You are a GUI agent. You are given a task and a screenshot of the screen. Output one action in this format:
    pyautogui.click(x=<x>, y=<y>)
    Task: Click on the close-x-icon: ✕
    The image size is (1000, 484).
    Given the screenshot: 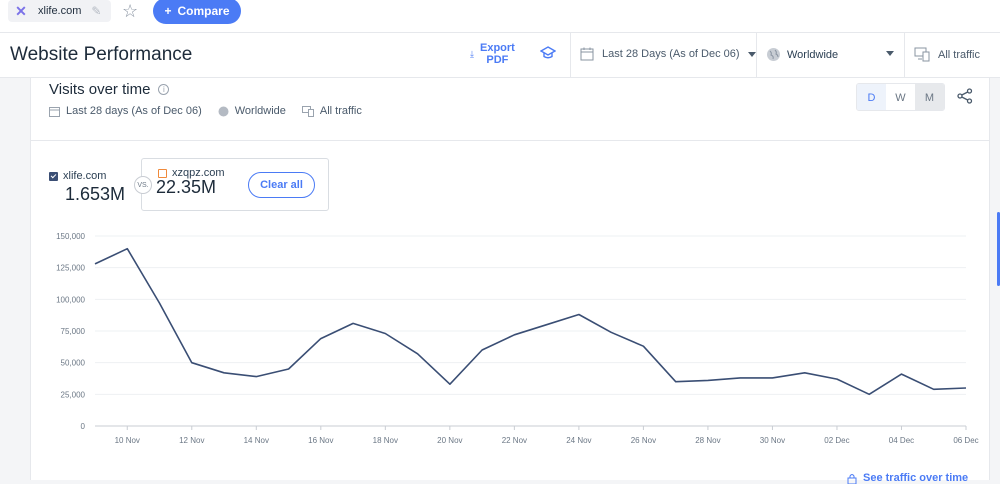 What is the action you would take?
    pyautogui.click(x=21, y=10)
    